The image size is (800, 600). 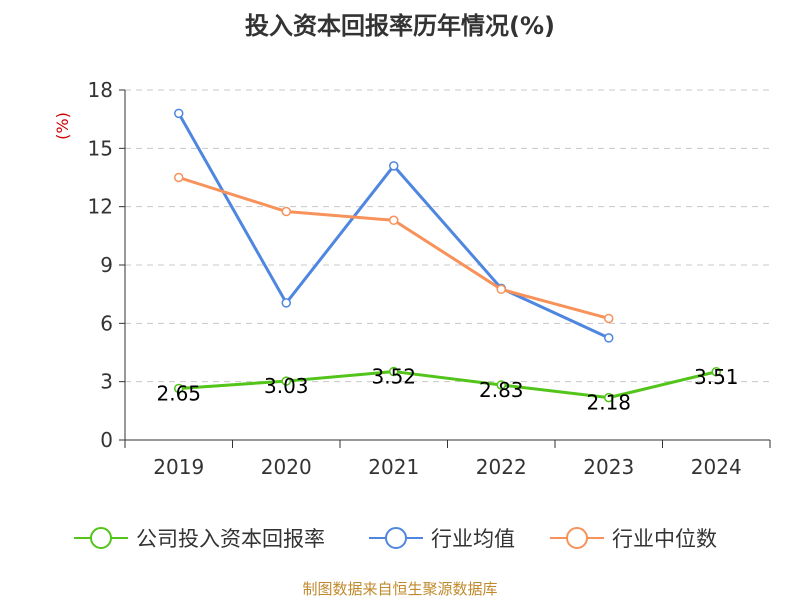 I want to click on x-tick-label: 2019, so click(x=178, y=467).